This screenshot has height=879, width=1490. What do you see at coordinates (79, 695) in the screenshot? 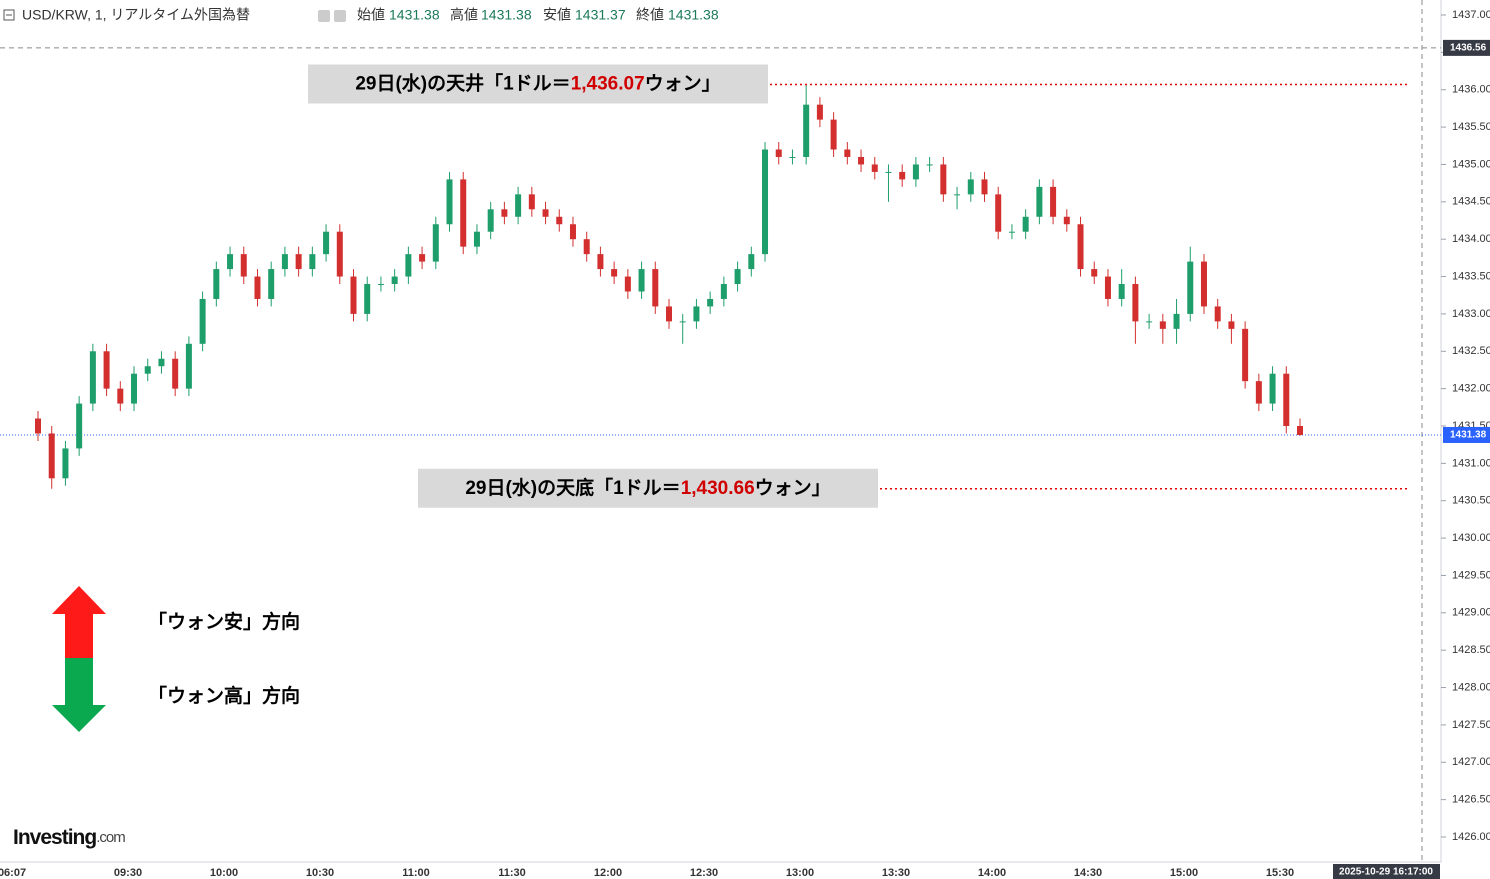
I see `down-arrow` at bounding box center [79, 695].